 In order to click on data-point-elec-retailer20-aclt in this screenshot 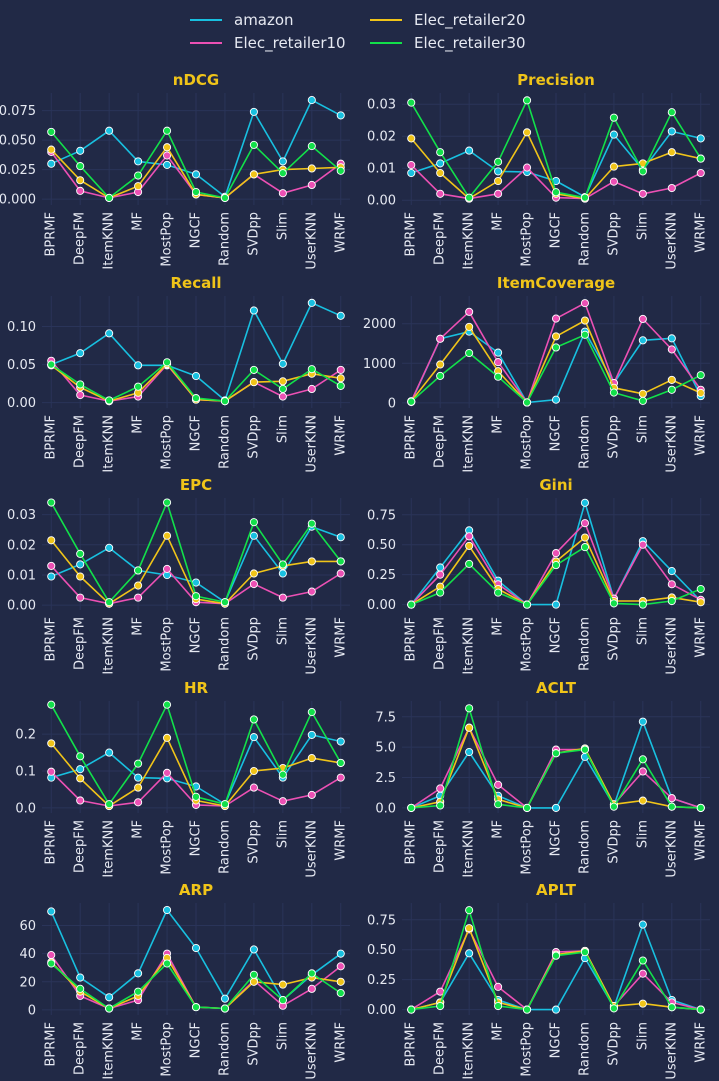, I will do `click(469, 727)`.